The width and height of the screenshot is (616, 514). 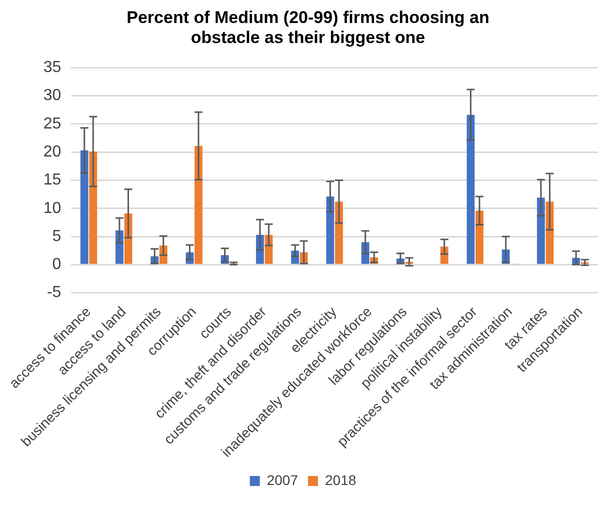 I want to click on y-tick-label: 20, so click(x=52, y=151).